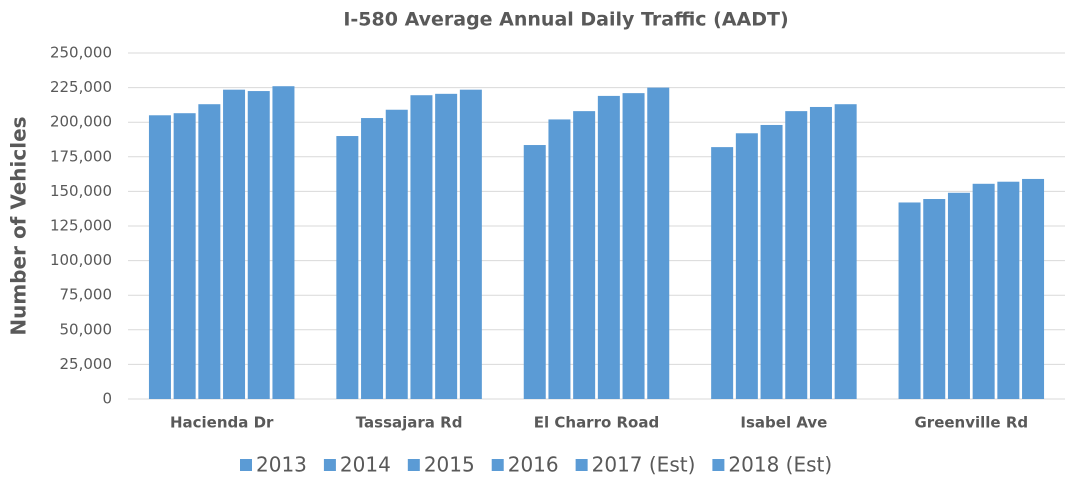  I want to click on y-tick-label: 200,000, so click(81, 122).